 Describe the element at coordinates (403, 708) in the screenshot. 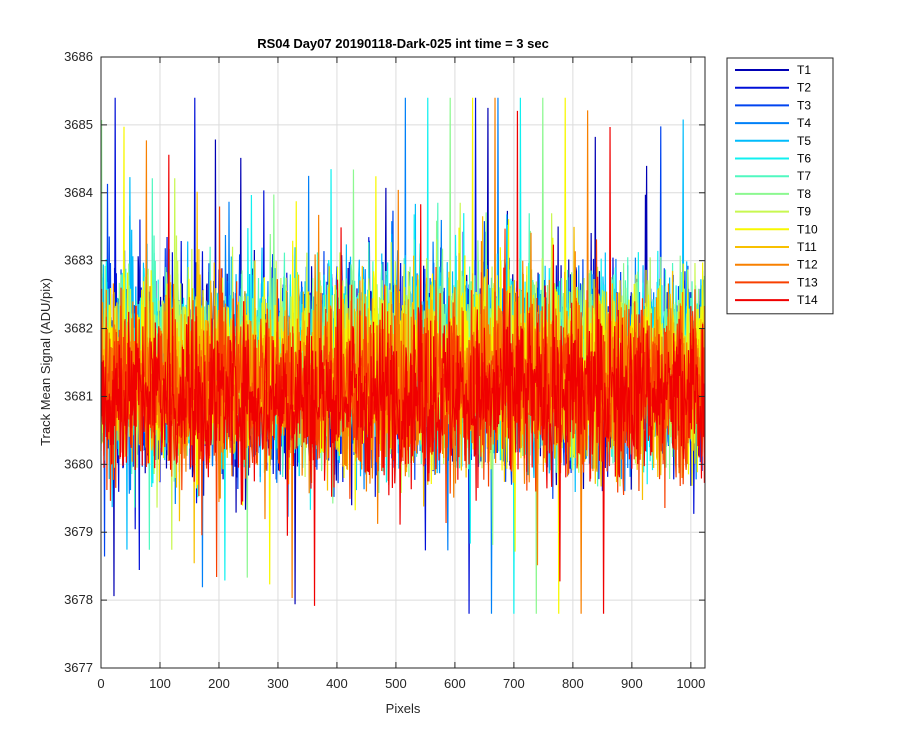

I see `x-axis-label: Pixels` at that location.